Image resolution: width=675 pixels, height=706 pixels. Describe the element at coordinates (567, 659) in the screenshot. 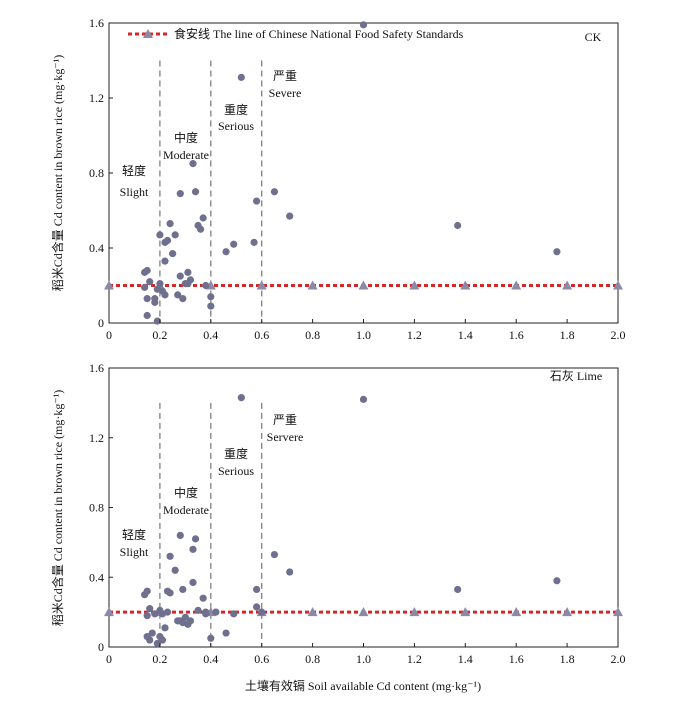

I see `x-tick-label: 1.8` at that location.